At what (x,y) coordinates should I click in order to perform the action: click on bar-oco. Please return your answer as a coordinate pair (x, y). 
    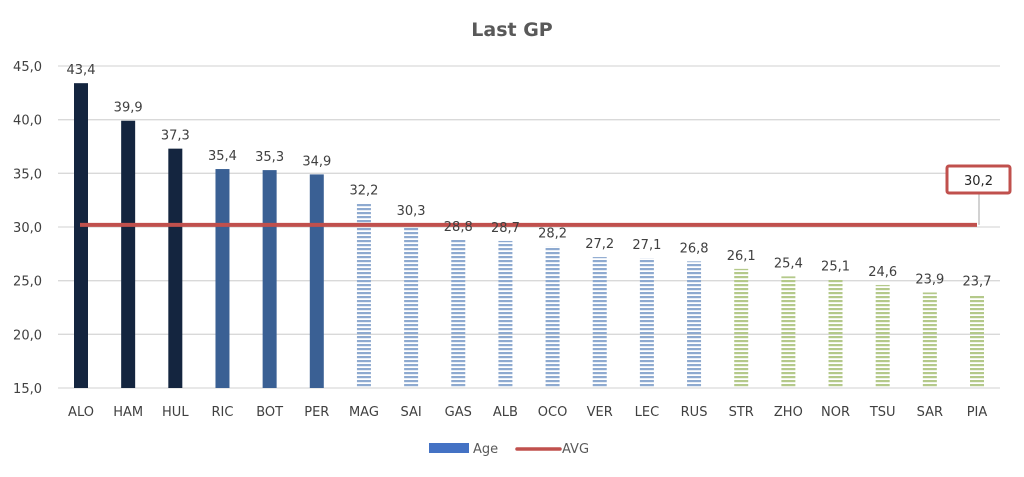
    Looking at the image, I should click on (552, 317).